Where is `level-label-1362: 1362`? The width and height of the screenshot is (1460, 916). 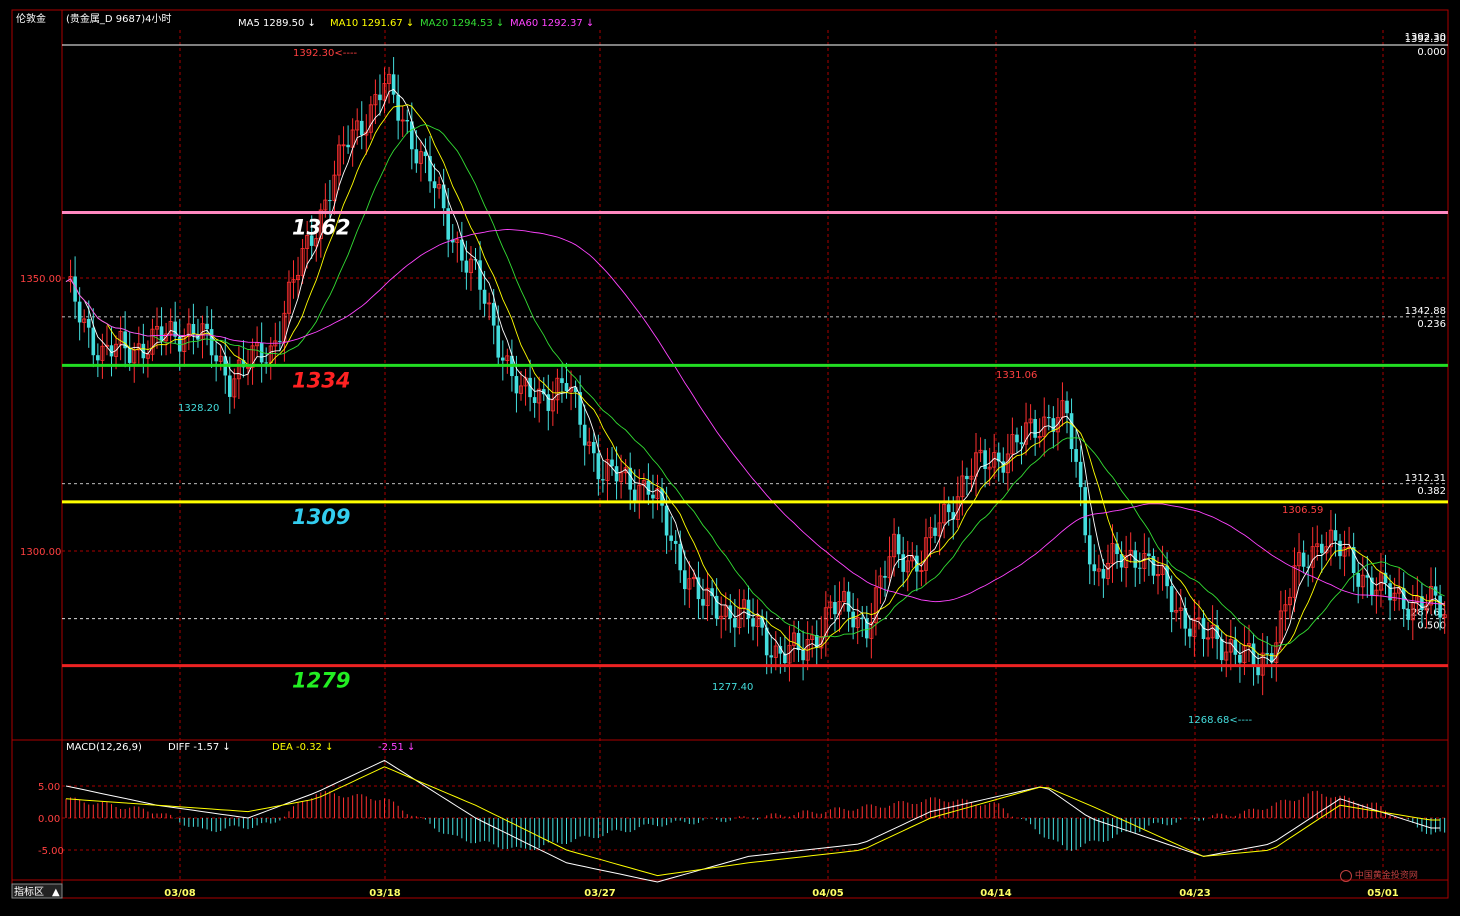 level-label-1362: 1362 is located at coordinates (321, 227).